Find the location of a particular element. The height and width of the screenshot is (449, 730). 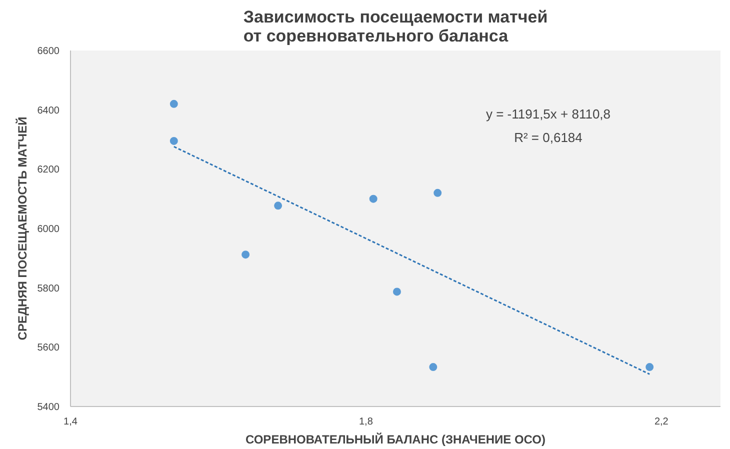

x-axis-title: СОРЕВНОВАТЕЛЬНЫЙ БАЛАНС (ЗНАЧЕНИЕ ОСО) is located at coordinates (395, 439).